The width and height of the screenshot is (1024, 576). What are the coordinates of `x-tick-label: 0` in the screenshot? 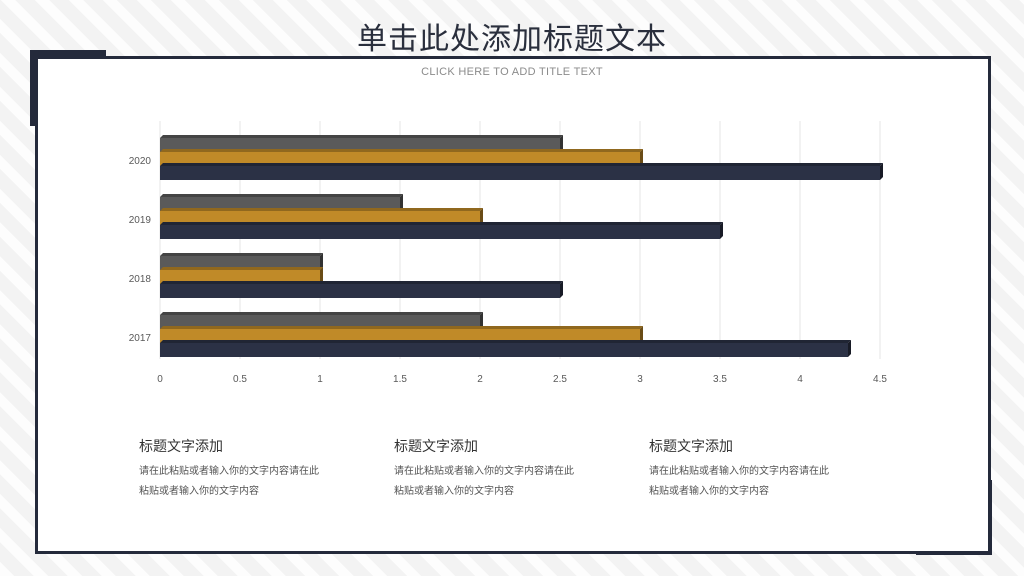 It's located at (160, 379).